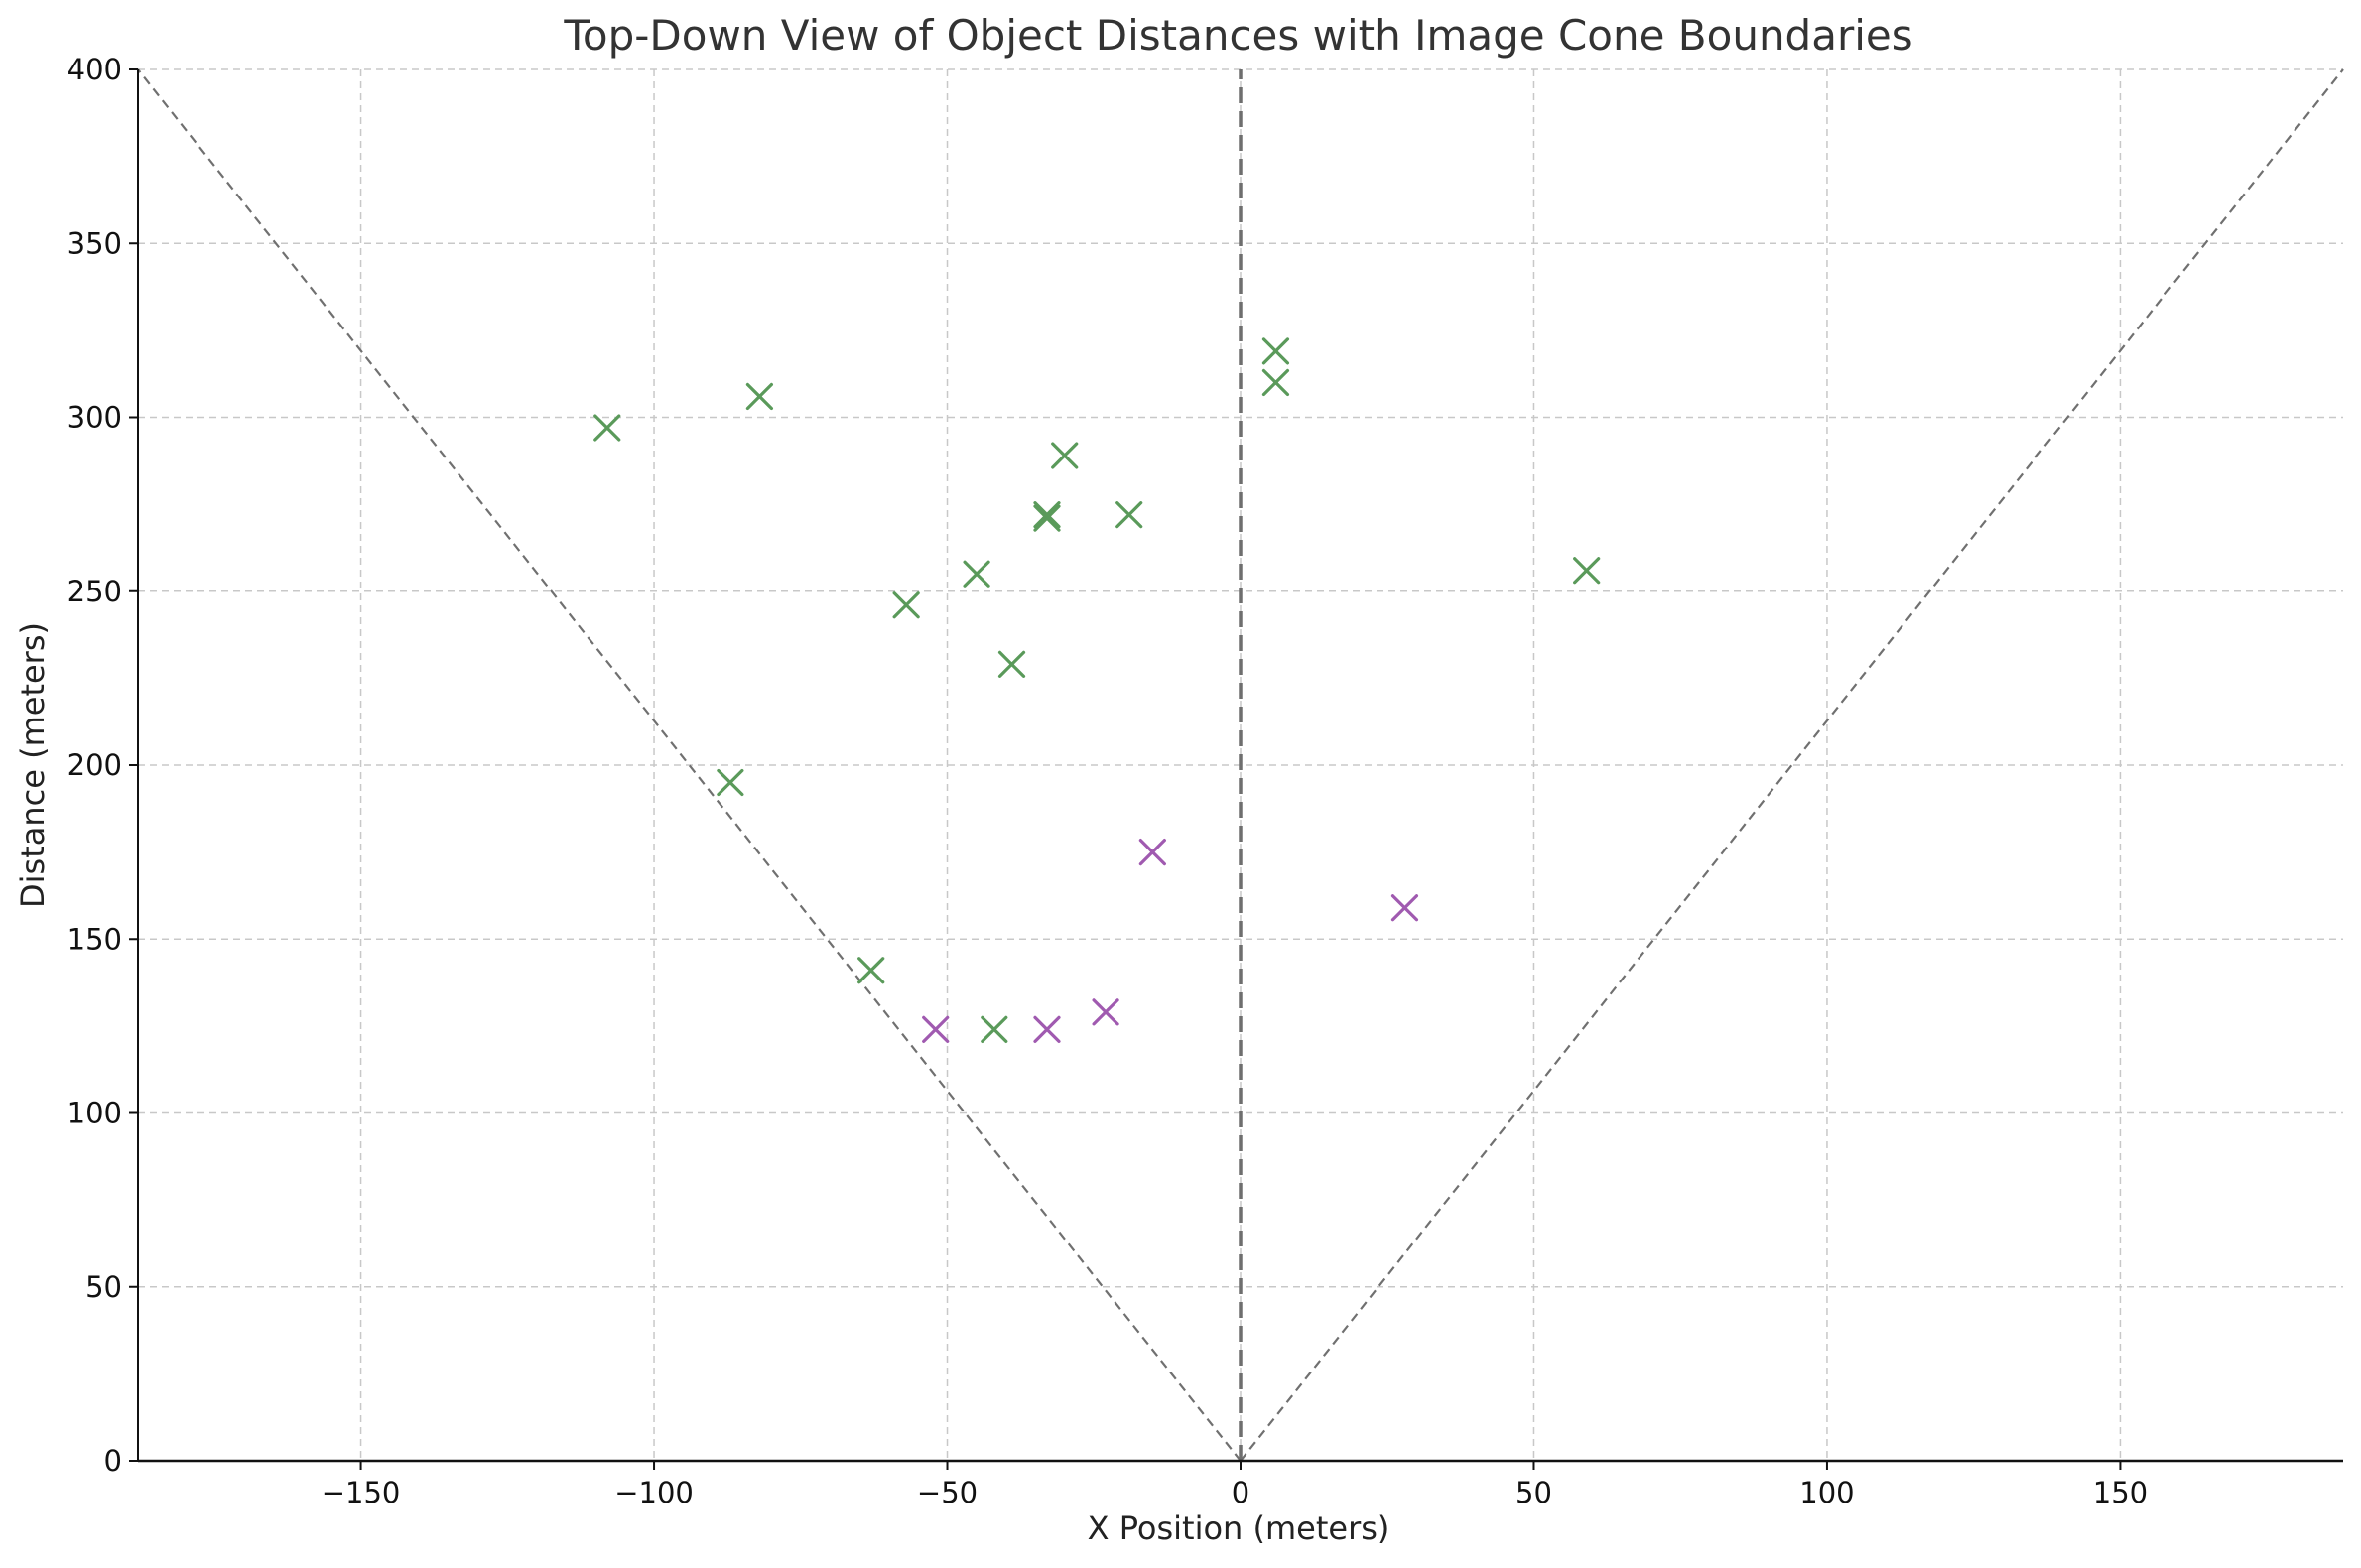 The height and width of the screenshot is (1568, 2361). What do you see at coordinates (654, 1492) in the screenshot?
I see `x-tick-label: −100` at bounding box center [654, 1492].